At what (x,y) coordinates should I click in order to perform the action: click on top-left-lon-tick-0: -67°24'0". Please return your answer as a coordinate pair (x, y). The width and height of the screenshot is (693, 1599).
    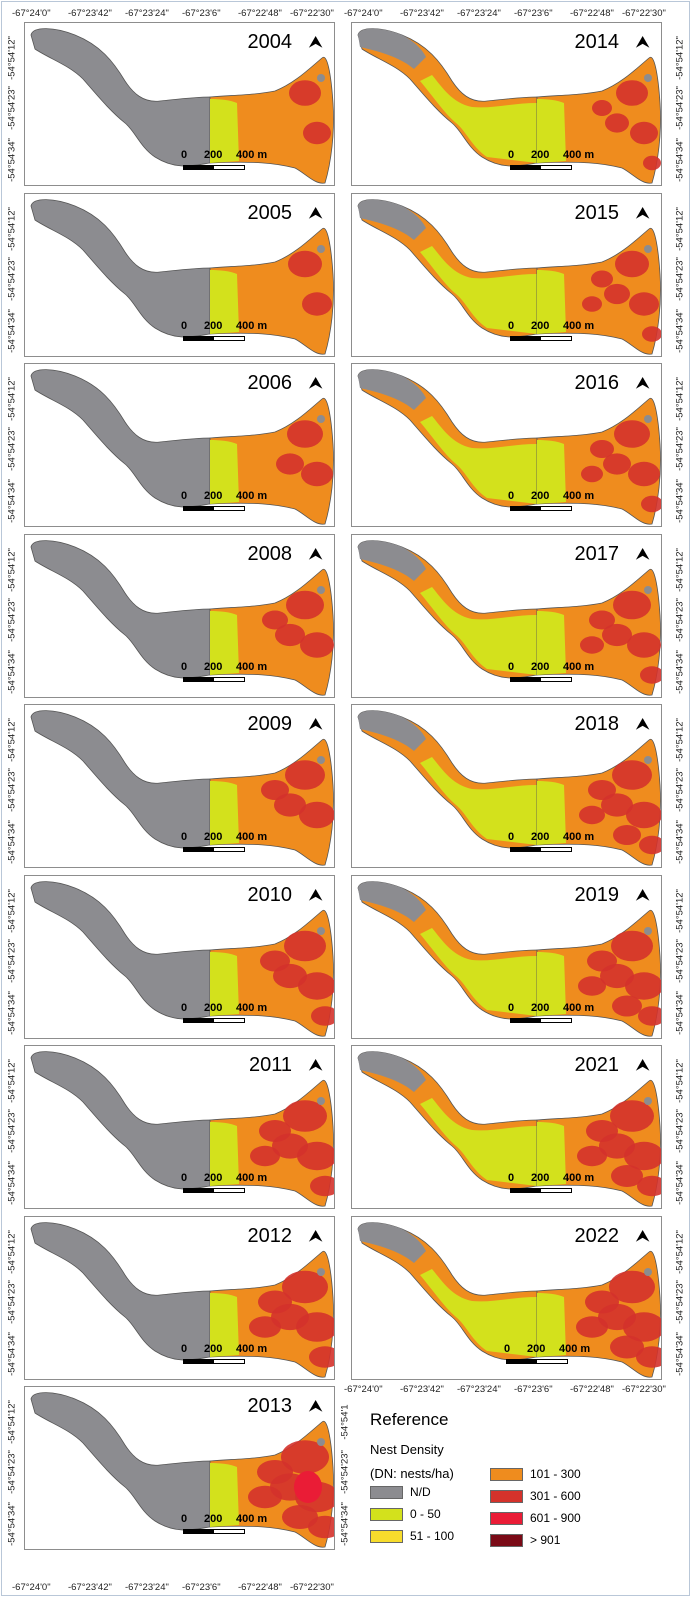
    Looking at the image, I should click on (31, 13).